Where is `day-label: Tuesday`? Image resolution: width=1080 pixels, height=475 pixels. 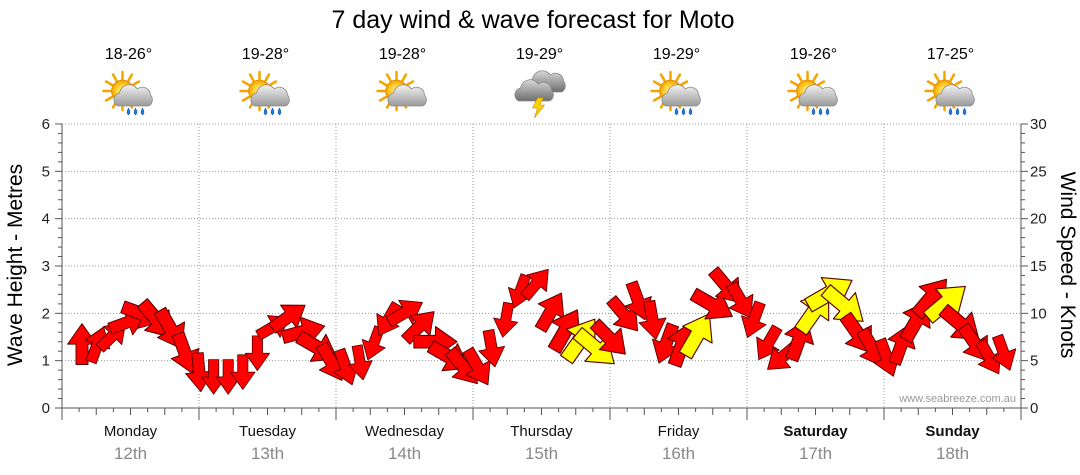
day-label: Tuesday is located at coordinates (267, 431).